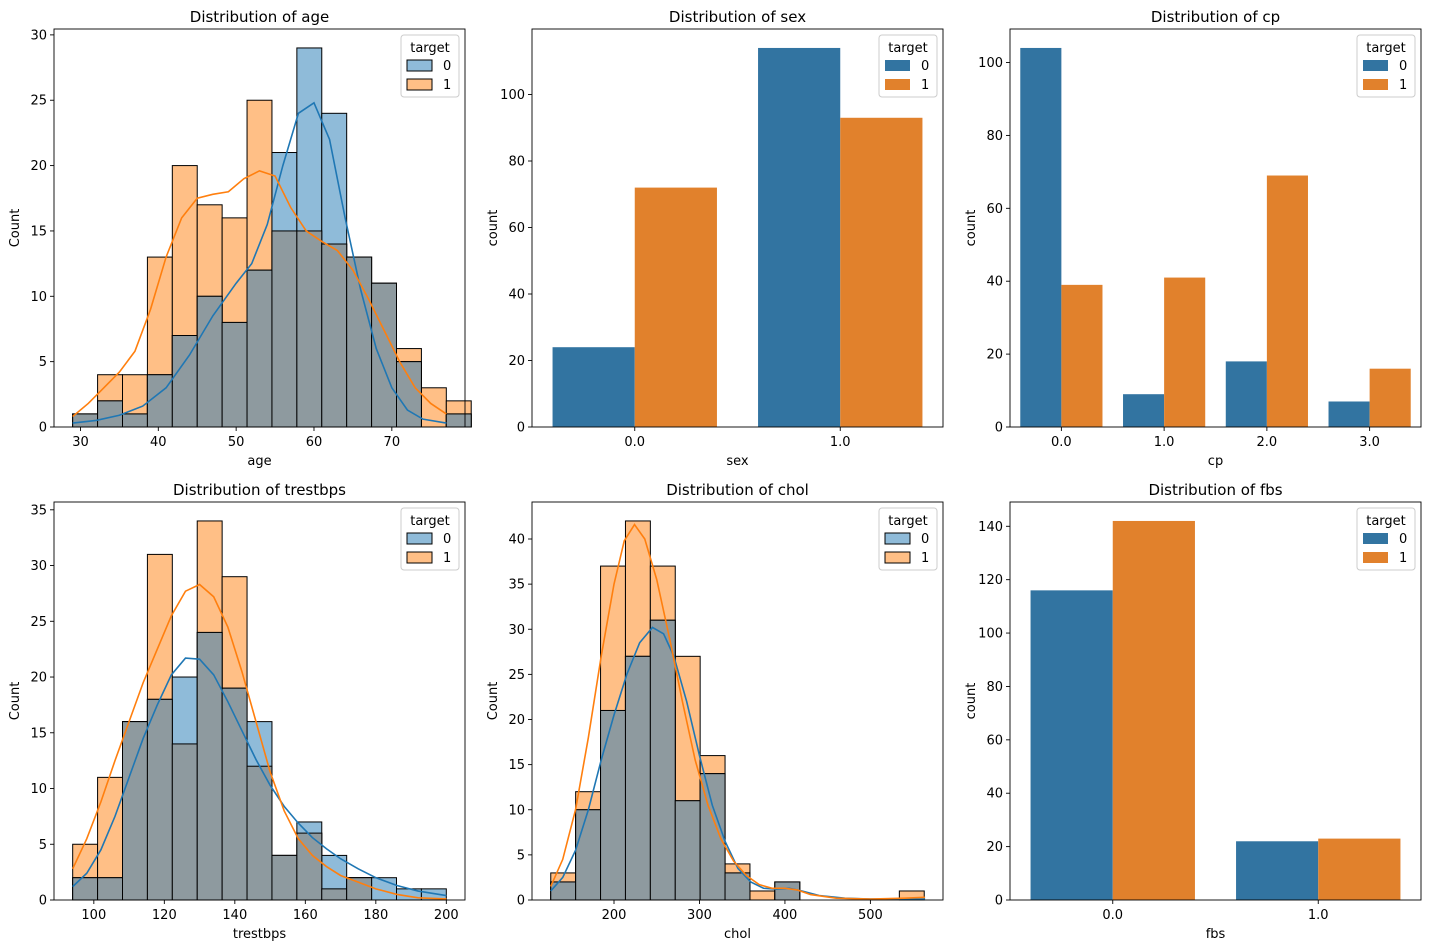 This screenshot has height=950, width=1430. I want to click on x-tick-label: 60, so click(314, 442).